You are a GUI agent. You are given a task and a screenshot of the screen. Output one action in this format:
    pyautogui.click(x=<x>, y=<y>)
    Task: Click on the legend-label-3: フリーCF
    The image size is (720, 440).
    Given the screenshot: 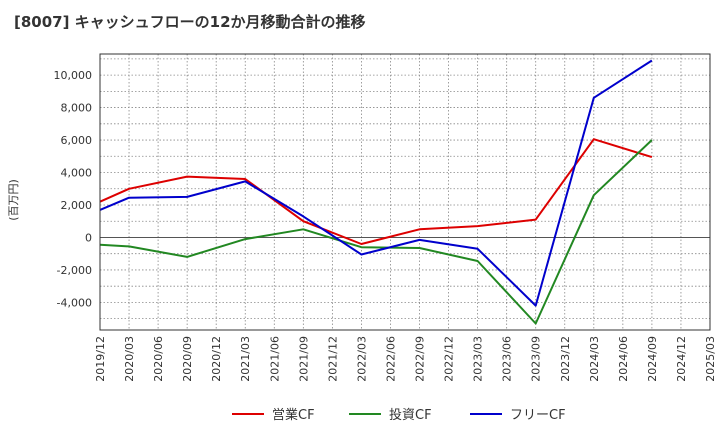 What is the action you would take?
    pyautogui.click(x=538, y=415)
    